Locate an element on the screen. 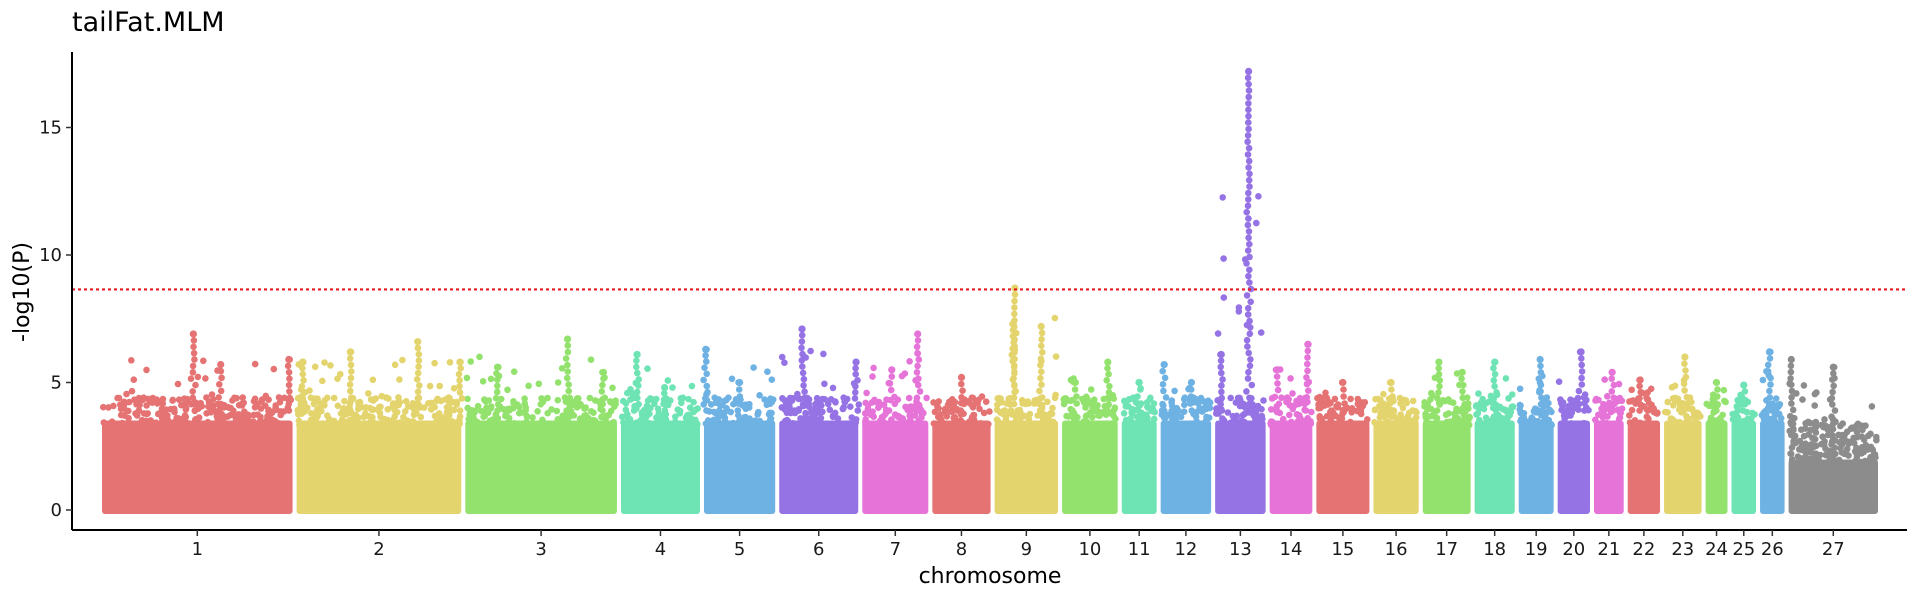  x-tick-label: 7 is located at coordinates (895, 549).